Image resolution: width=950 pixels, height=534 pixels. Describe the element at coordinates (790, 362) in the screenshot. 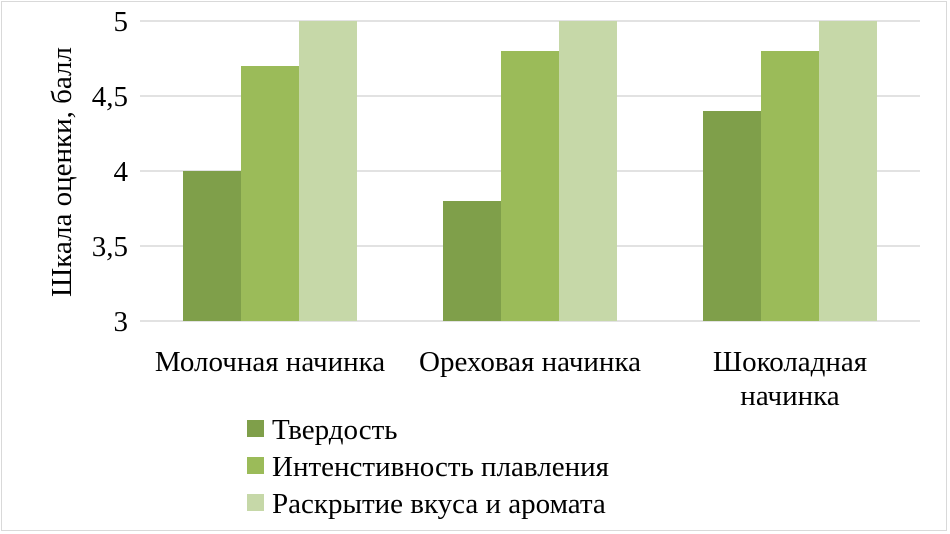

I see `x-category-label: Шоколадная` at that location.